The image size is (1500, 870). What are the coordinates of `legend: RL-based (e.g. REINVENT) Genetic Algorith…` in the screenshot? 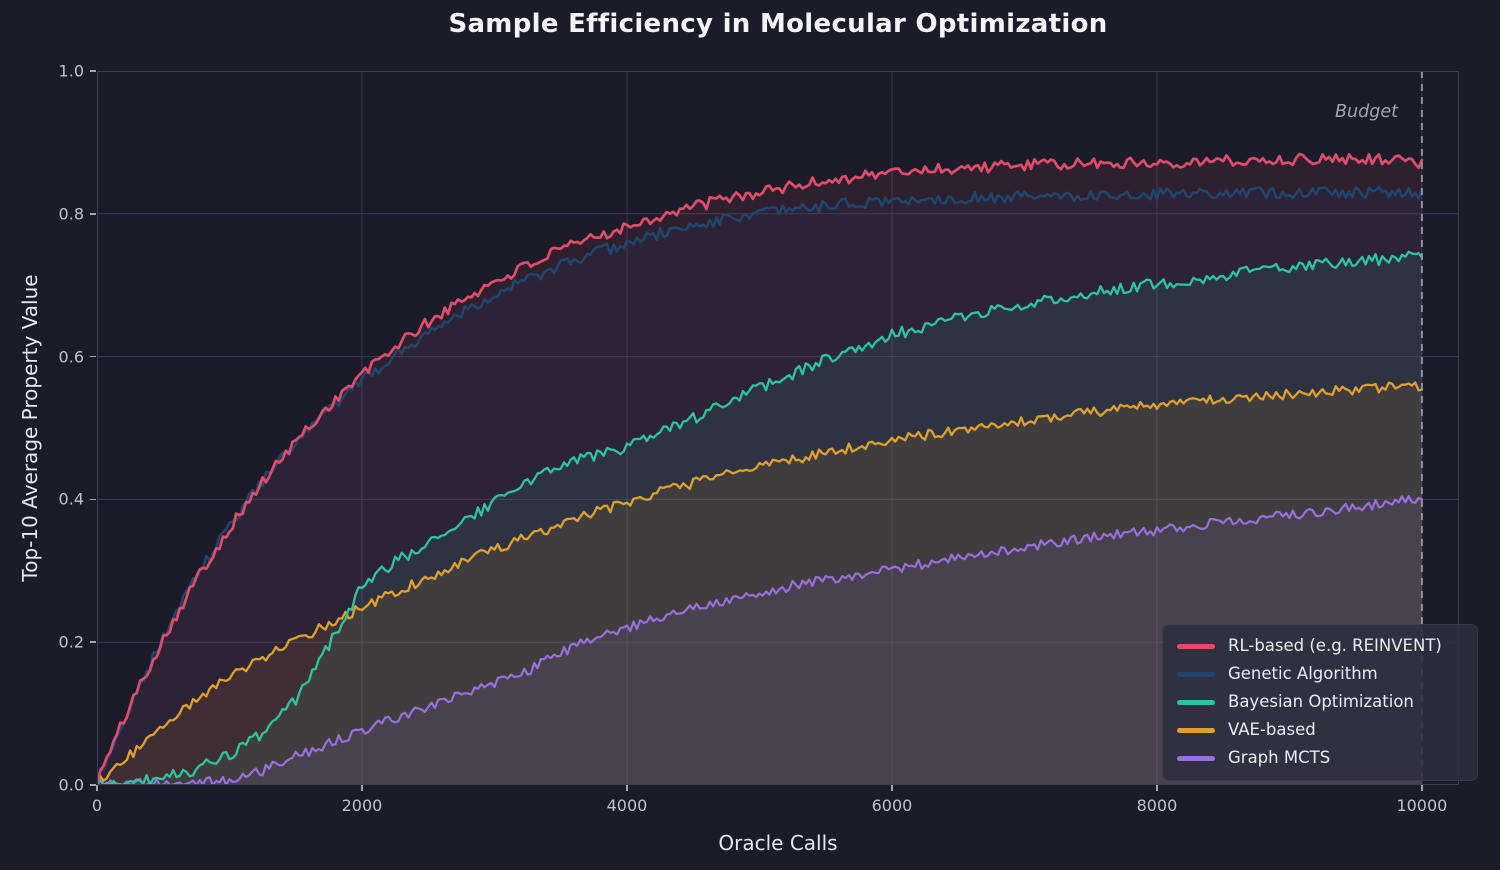 It's located at (1320, 702).